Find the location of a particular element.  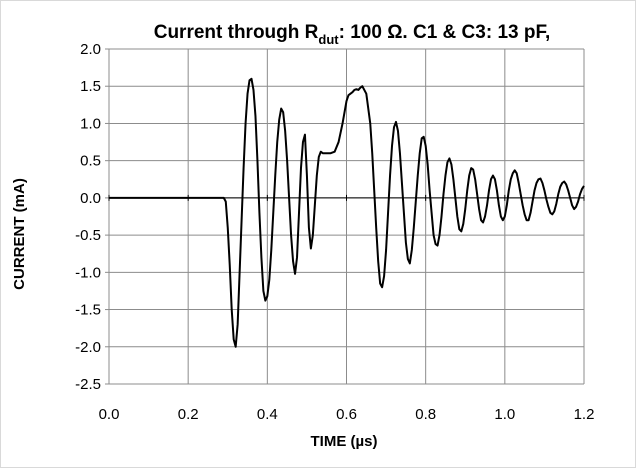

x-tick-label: 0.8 is located at coordinates (425, 414).